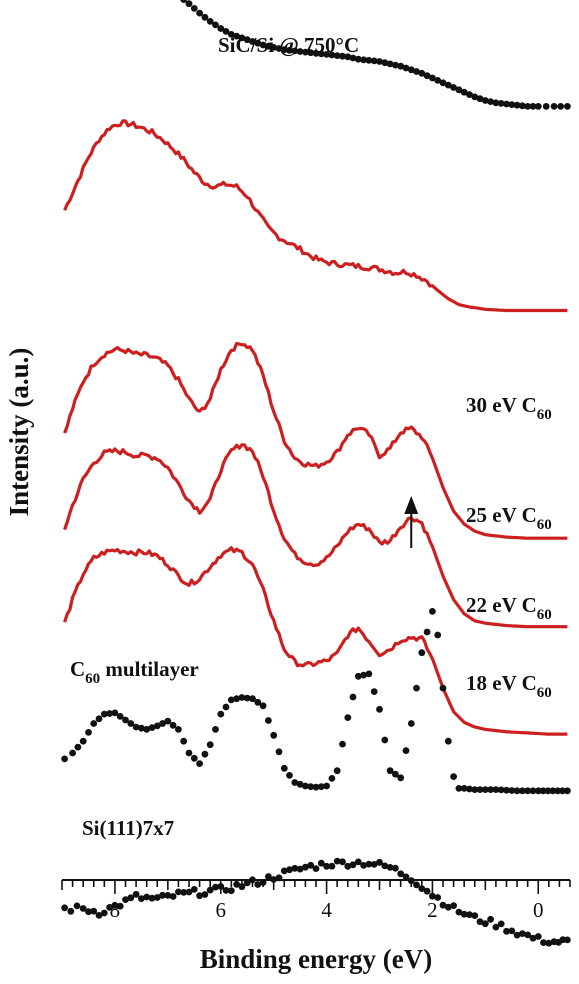 The height and width of the screenshot is (984, 579). I want to click on x-tick-label: 4, so click(326, 910).